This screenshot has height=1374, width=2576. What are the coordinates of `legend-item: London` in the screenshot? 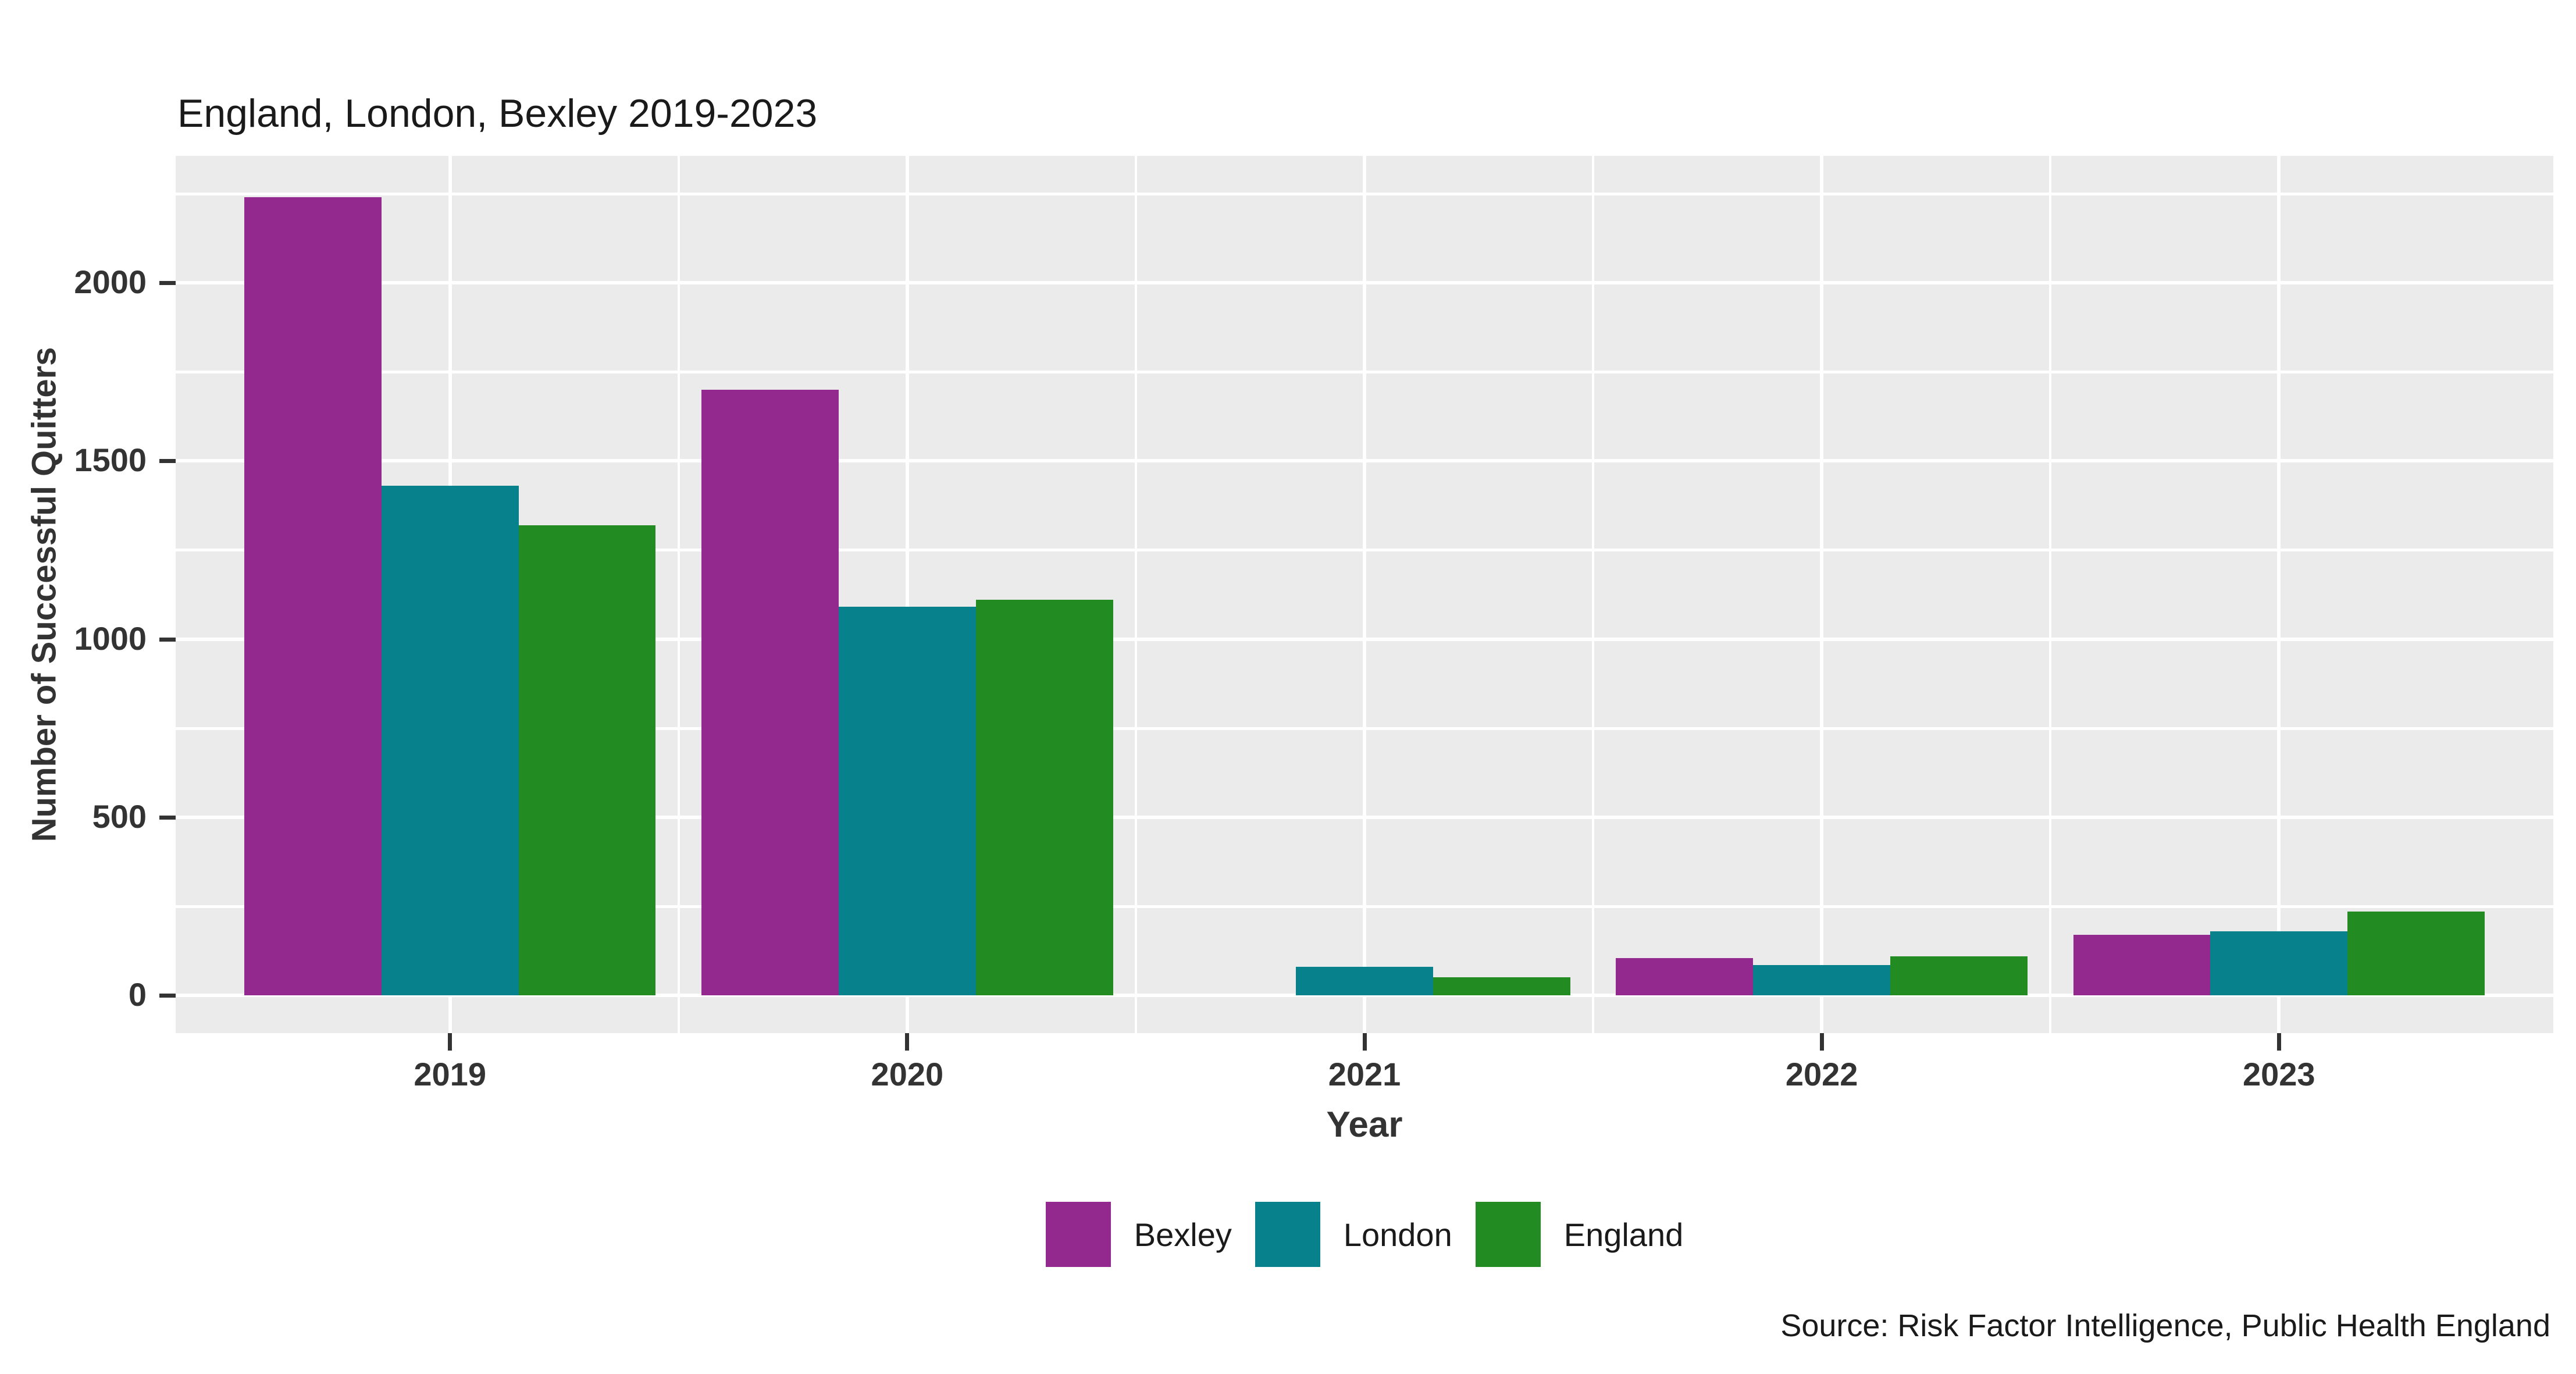 It's located at (1353, 1234).